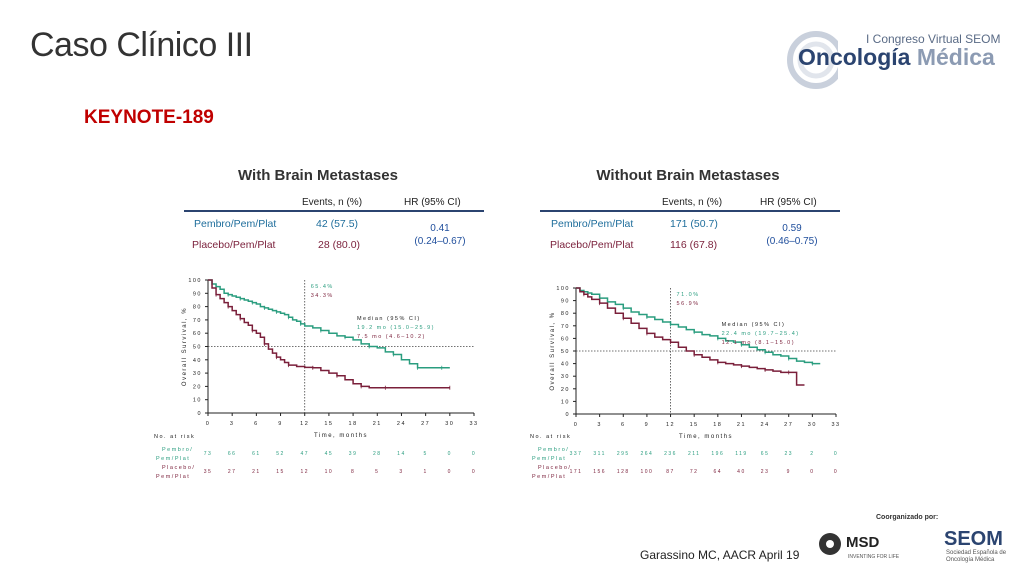 The image size is (1024, 576). Describe the element at coordinates (694, 245) in the screenshot. I see `table-events-placebo: 116 (67.8)` at that location.